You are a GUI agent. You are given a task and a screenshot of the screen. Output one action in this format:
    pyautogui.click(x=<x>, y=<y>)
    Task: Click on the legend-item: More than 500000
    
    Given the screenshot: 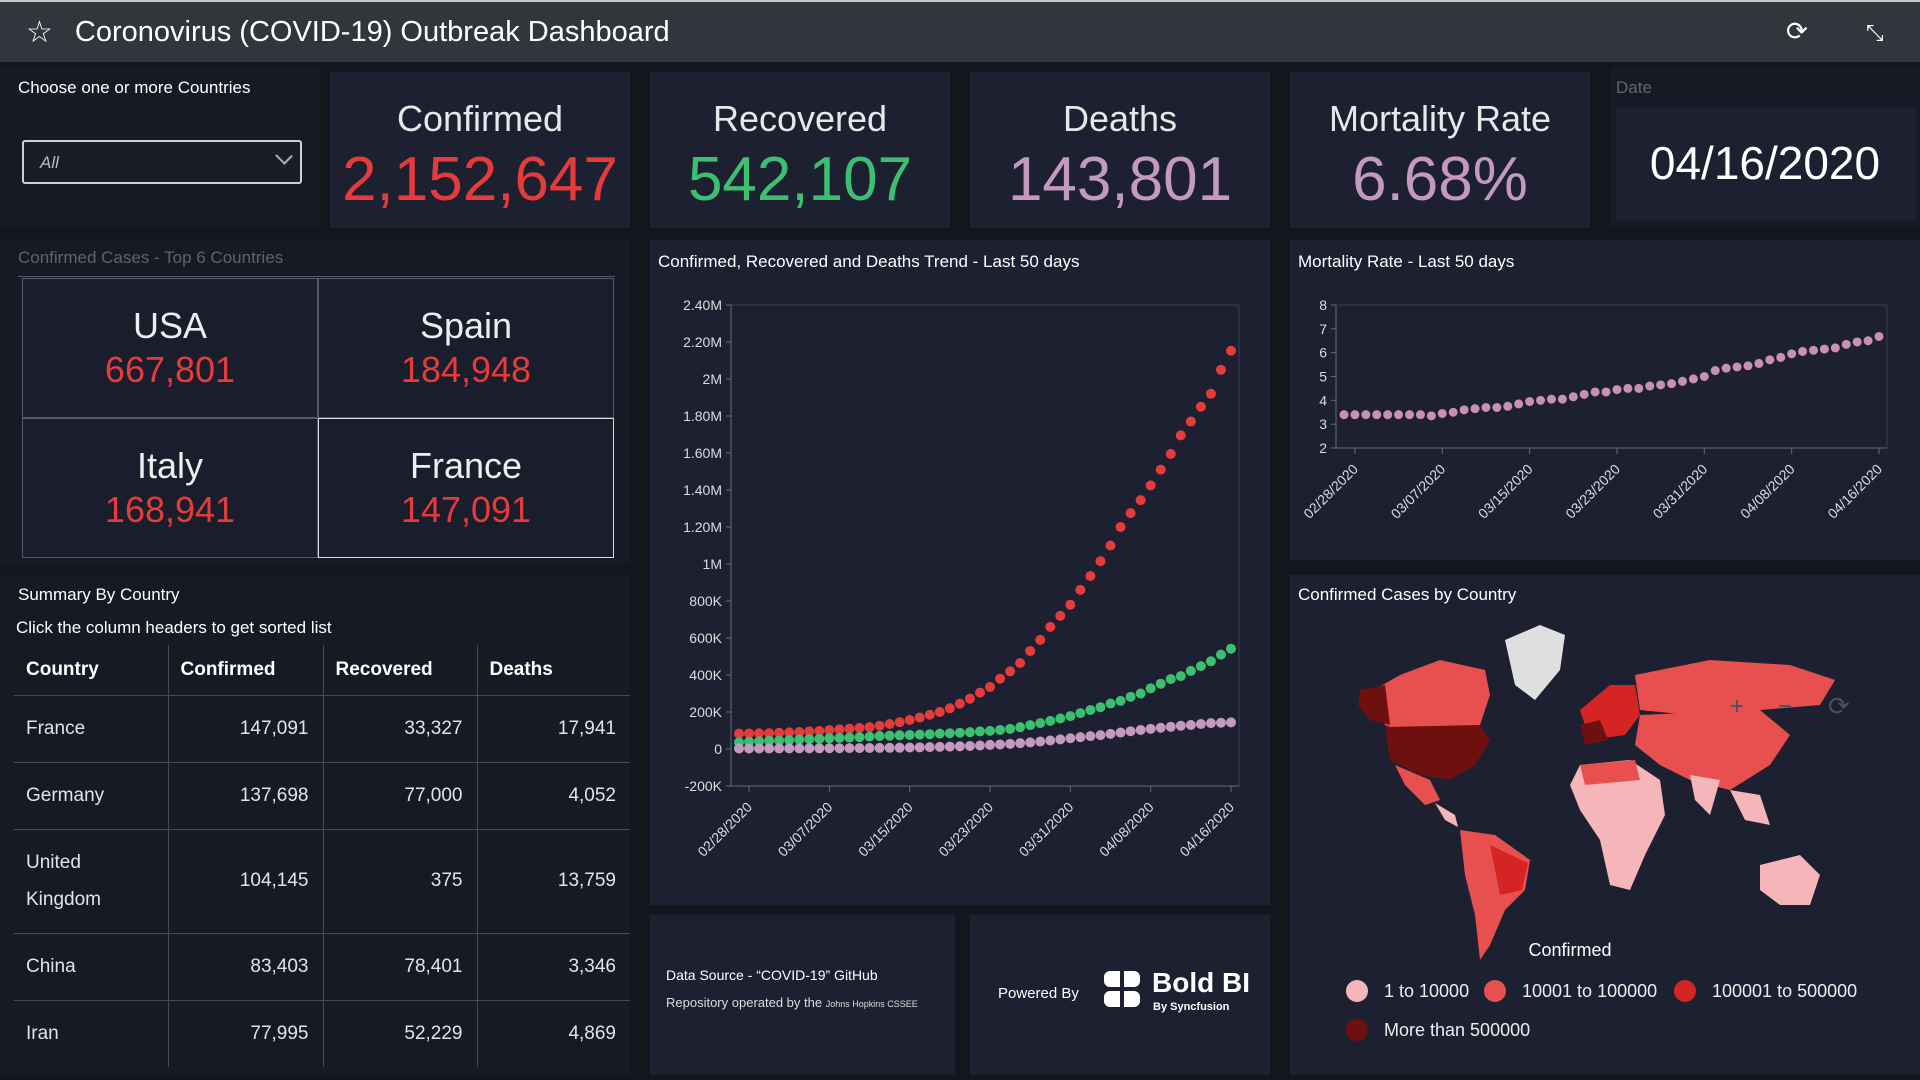 What is the action you would take?
    pyautogui.click(x=1438, y=1030)
    